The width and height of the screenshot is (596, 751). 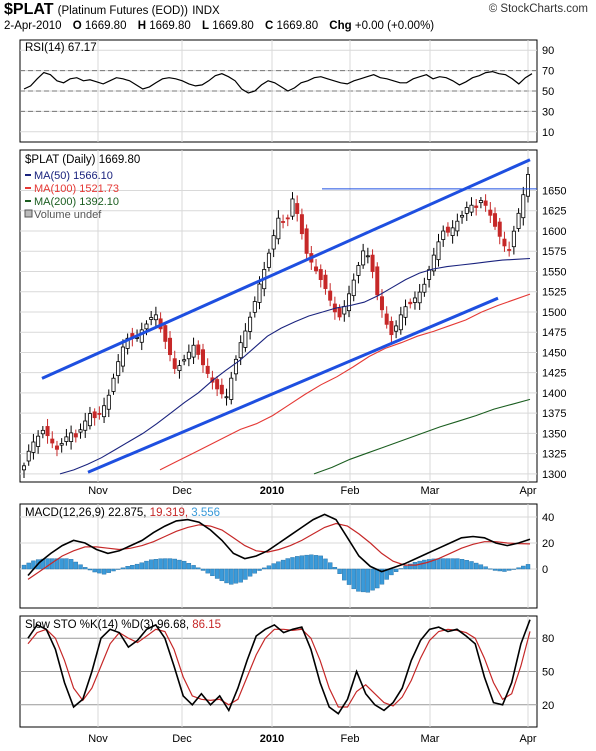 What do you see at coordinates (123, 625) in the screenshot?
I see `sto-title: Slow STO %K(14) %D(3) 96.68, 86.15` at bounding box center [123, 625].